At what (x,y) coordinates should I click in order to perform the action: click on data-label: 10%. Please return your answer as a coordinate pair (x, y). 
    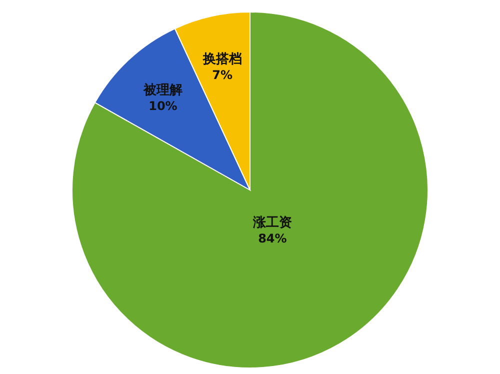
    Looking at the image, I should click on (163, 105).